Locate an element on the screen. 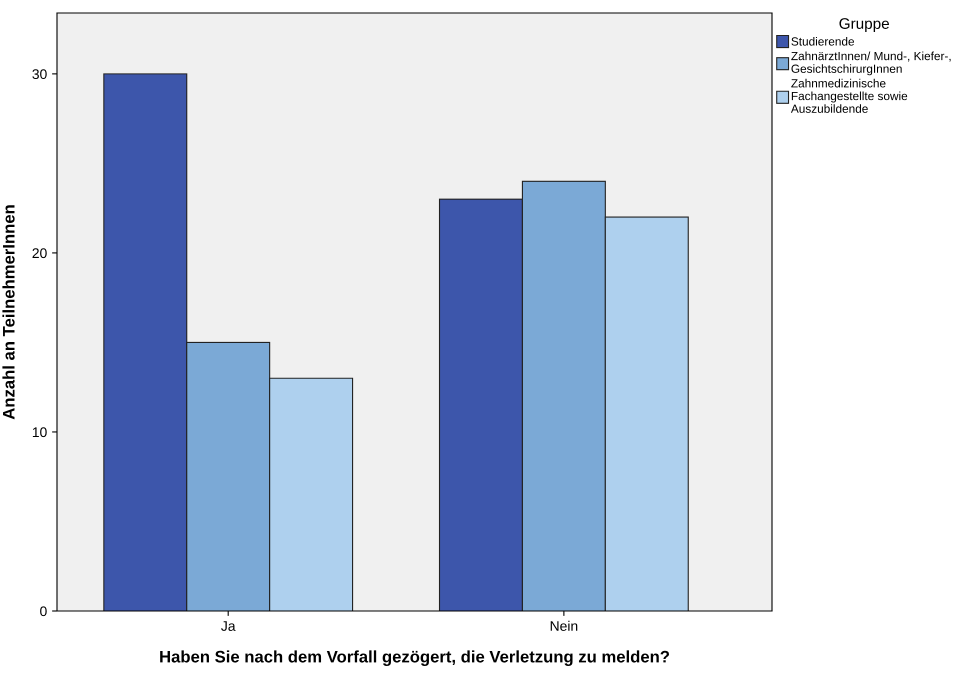 The image size is (958, 677). y-tick-label: 0 is located at coordinates (43, 611).